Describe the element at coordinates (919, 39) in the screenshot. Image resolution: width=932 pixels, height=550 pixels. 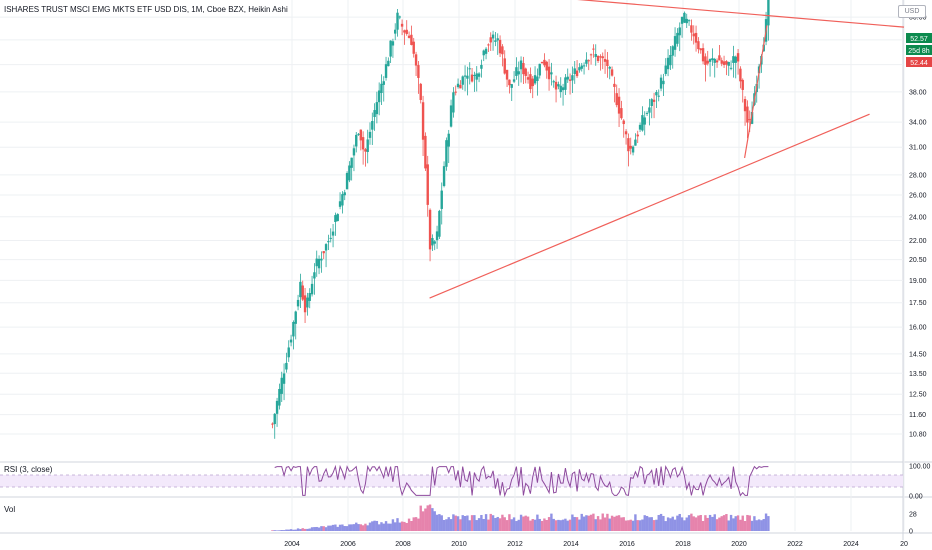
I see `high-price-badge: 52.57` at that location.